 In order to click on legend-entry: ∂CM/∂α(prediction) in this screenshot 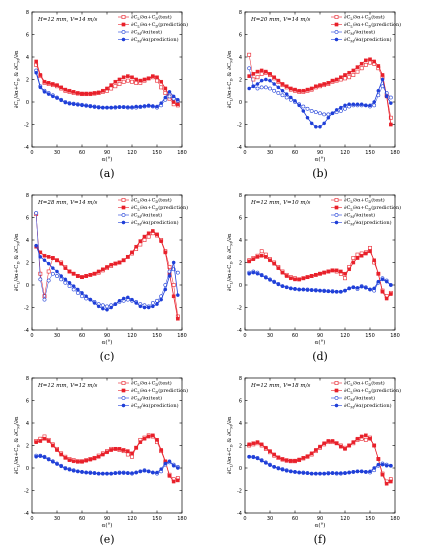, I will do `click(155, 222)`.